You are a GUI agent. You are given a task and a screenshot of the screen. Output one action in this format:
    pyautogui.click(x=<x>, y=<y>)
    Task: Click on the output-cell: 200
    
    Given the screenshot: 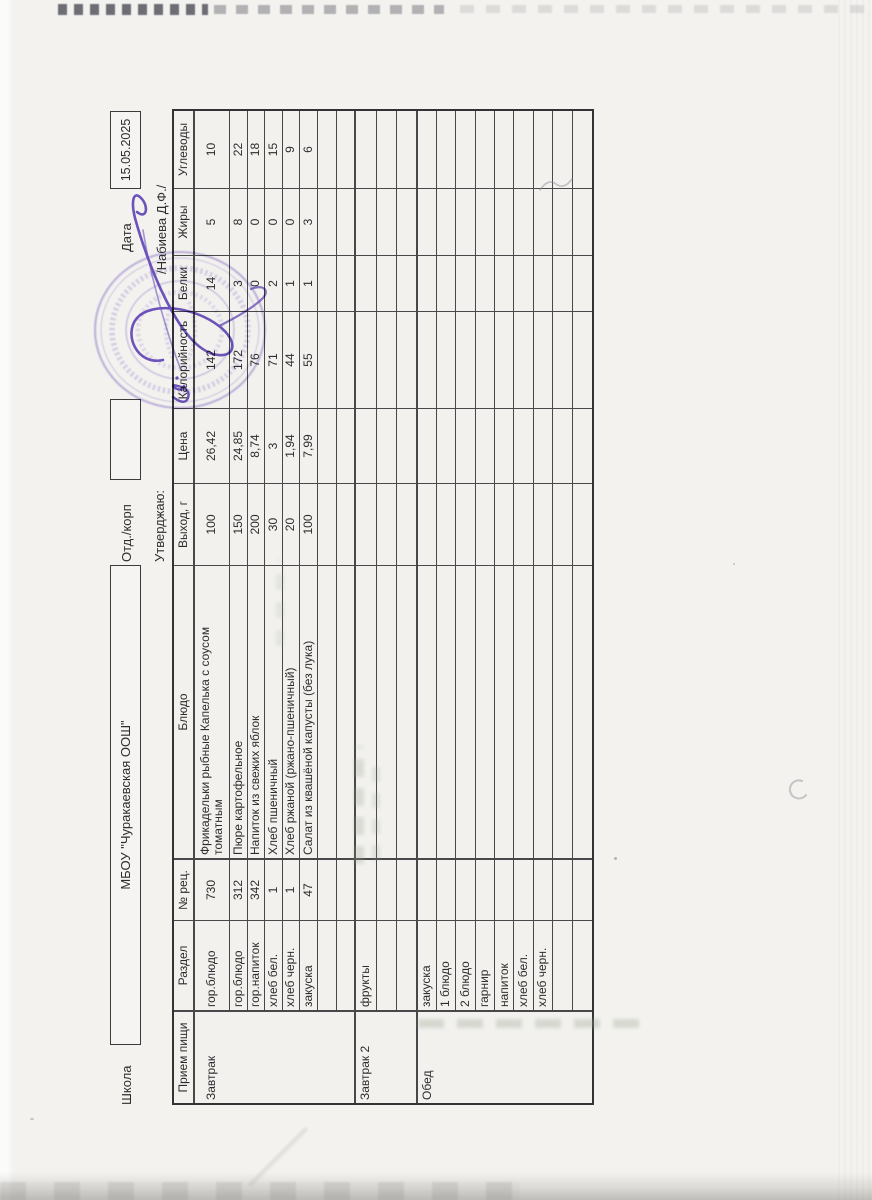 What is the action you would take?
    pyautogui.click(x=256, y=524)
    